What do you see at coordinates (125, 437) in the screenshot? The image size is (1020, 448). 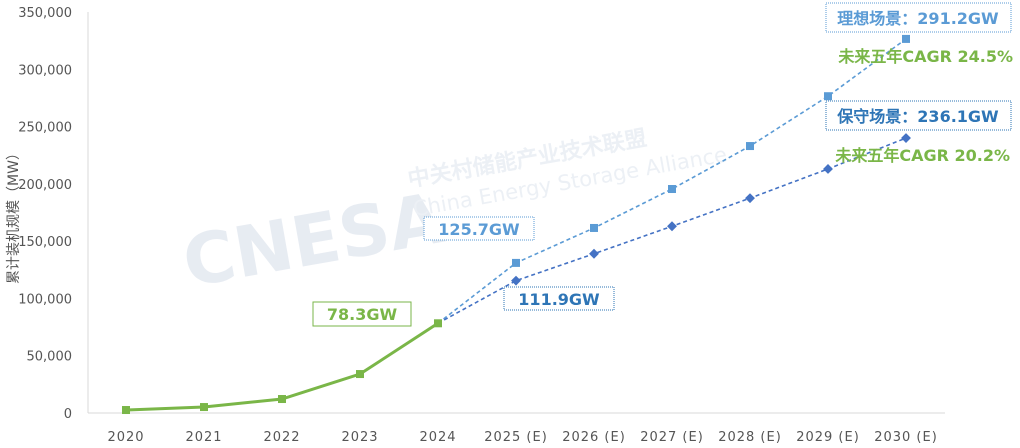 I see `x-tick-label: 2020` at bounding box center [125, 437].